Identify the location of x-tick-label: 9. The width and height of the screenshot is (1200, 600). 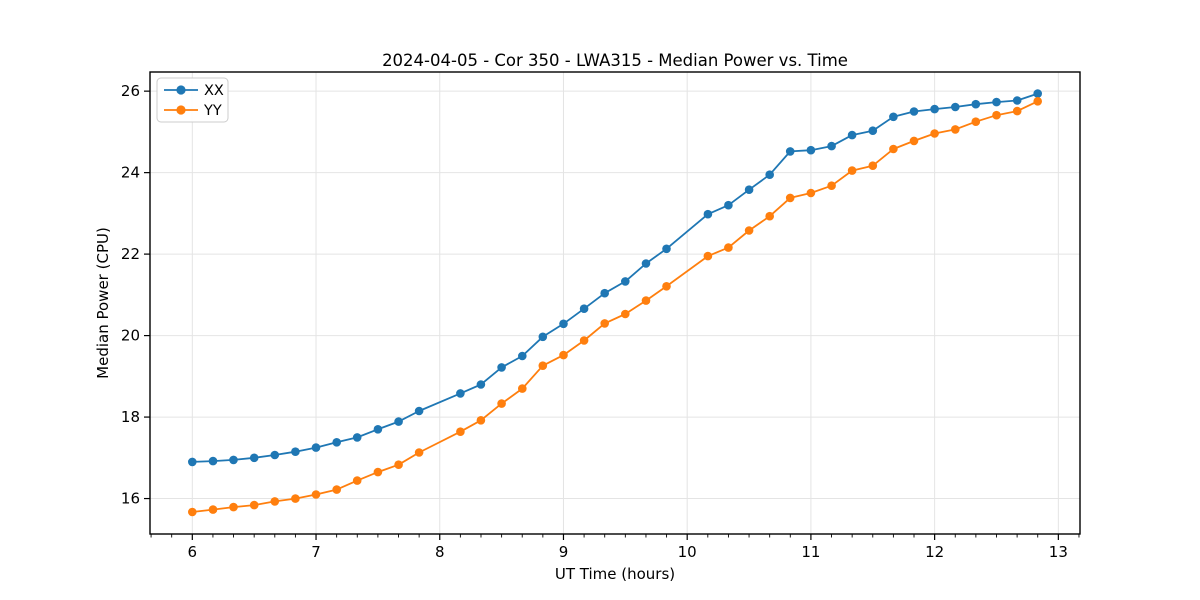
(564, 552).